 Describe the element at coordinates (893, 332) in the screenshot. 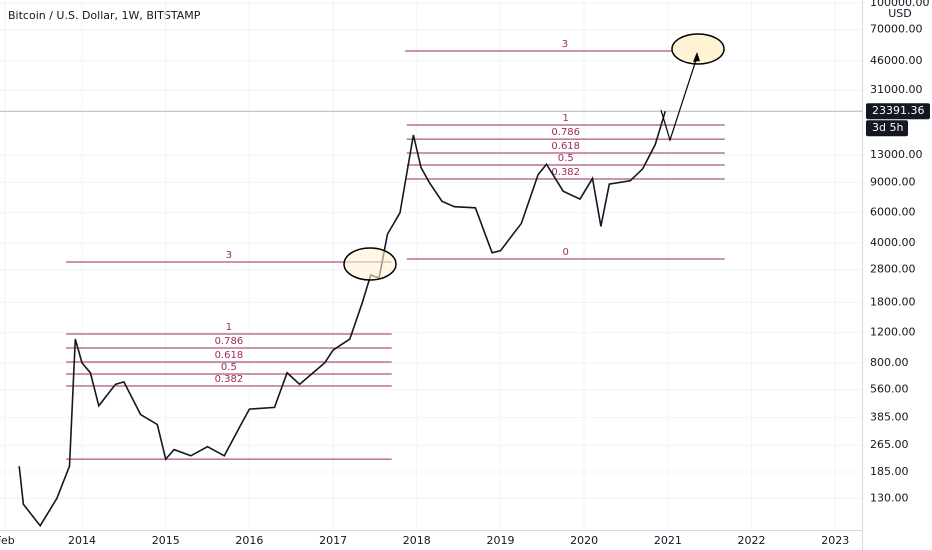

I see `y-tick-label: 1200.00` at that location.